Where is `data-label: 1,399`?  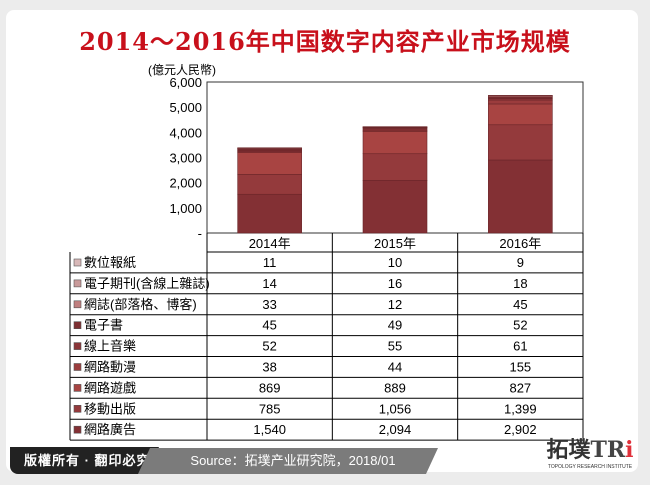
data-label: 1,399 is located at coordinates (520, 408).